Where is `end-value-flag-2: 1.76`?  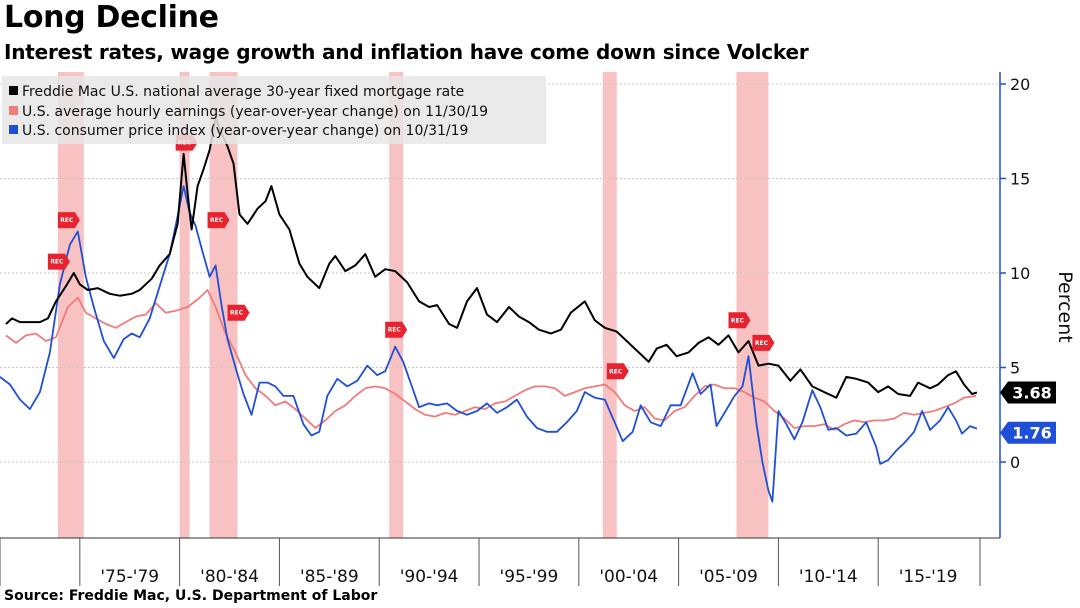 end-value-flag-2: 1.76 is located at coordinates (1028, 432).